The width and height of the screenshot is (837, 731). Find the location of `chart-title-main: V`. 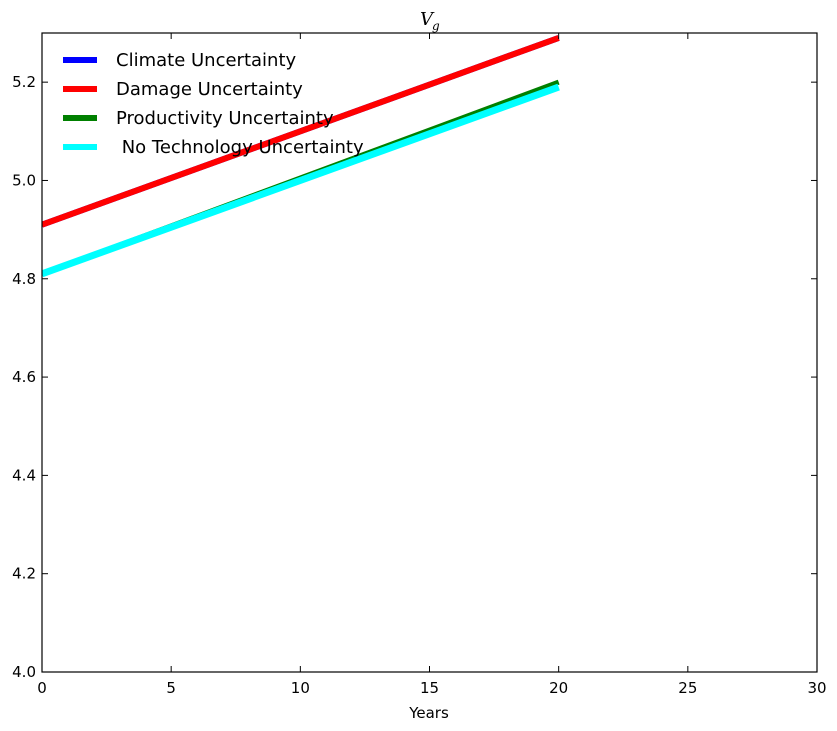

chart-title-main: V is located at coordinates (427, 19).